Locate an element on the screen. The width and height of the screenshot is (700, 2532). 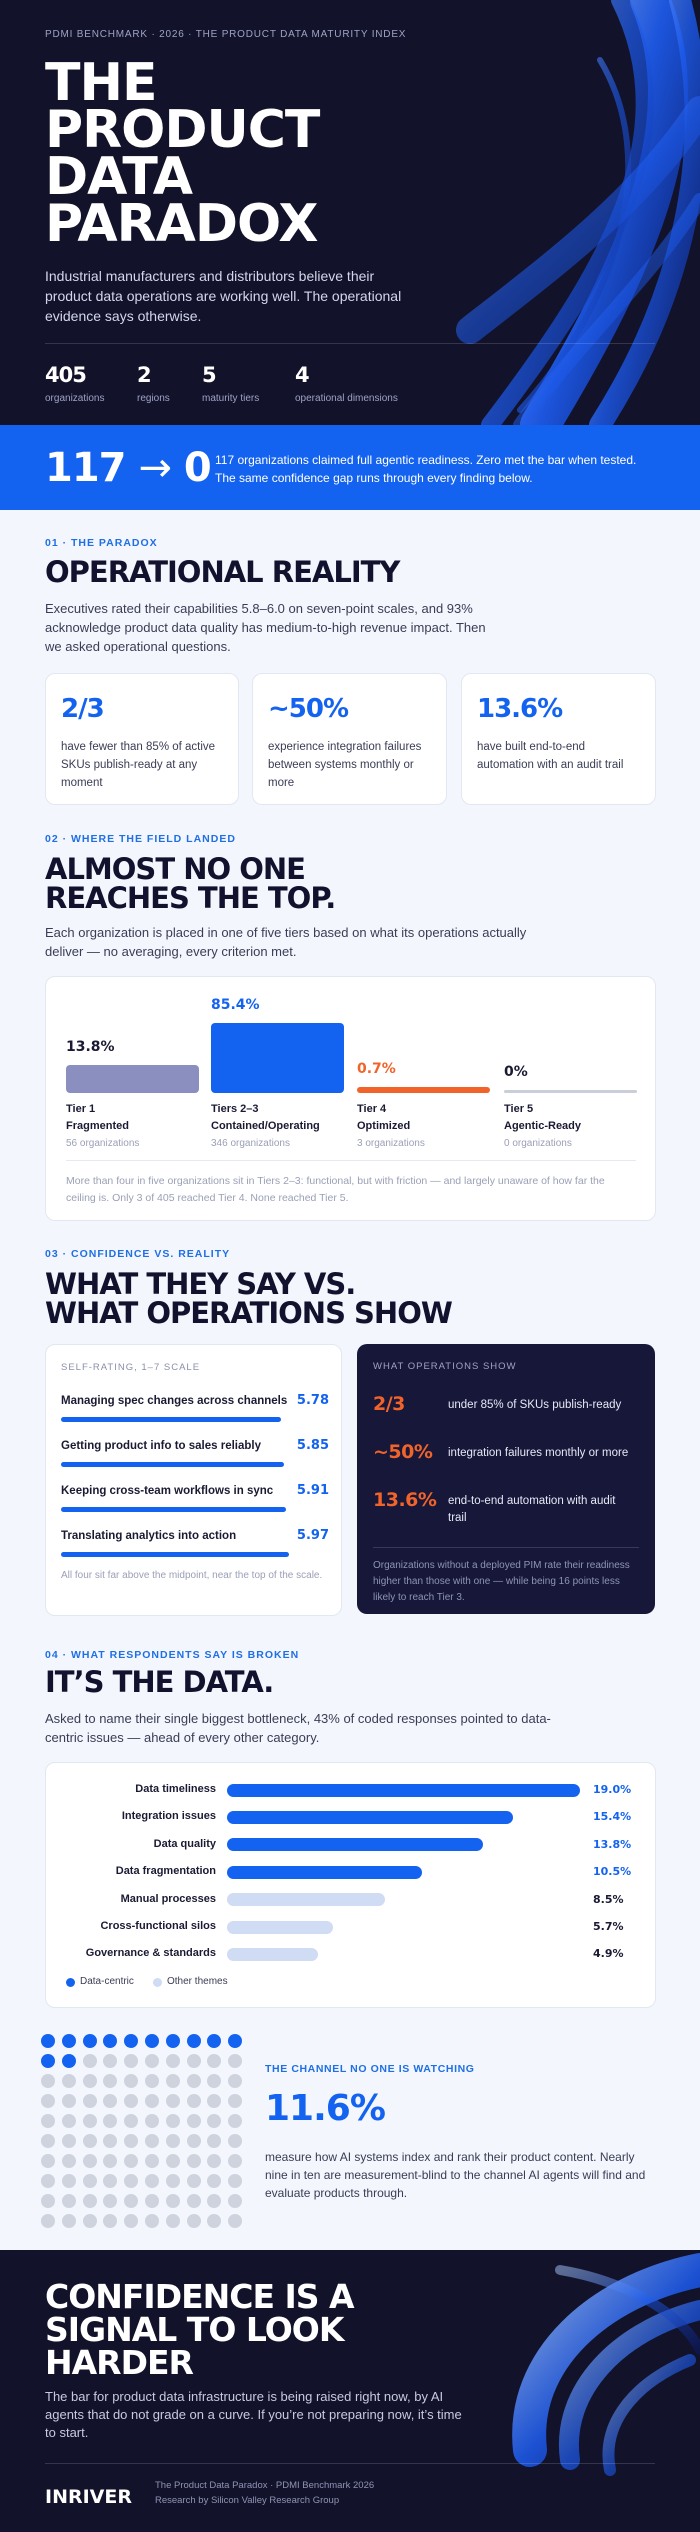
stat-label: regions is located at coordinates (153, 398).